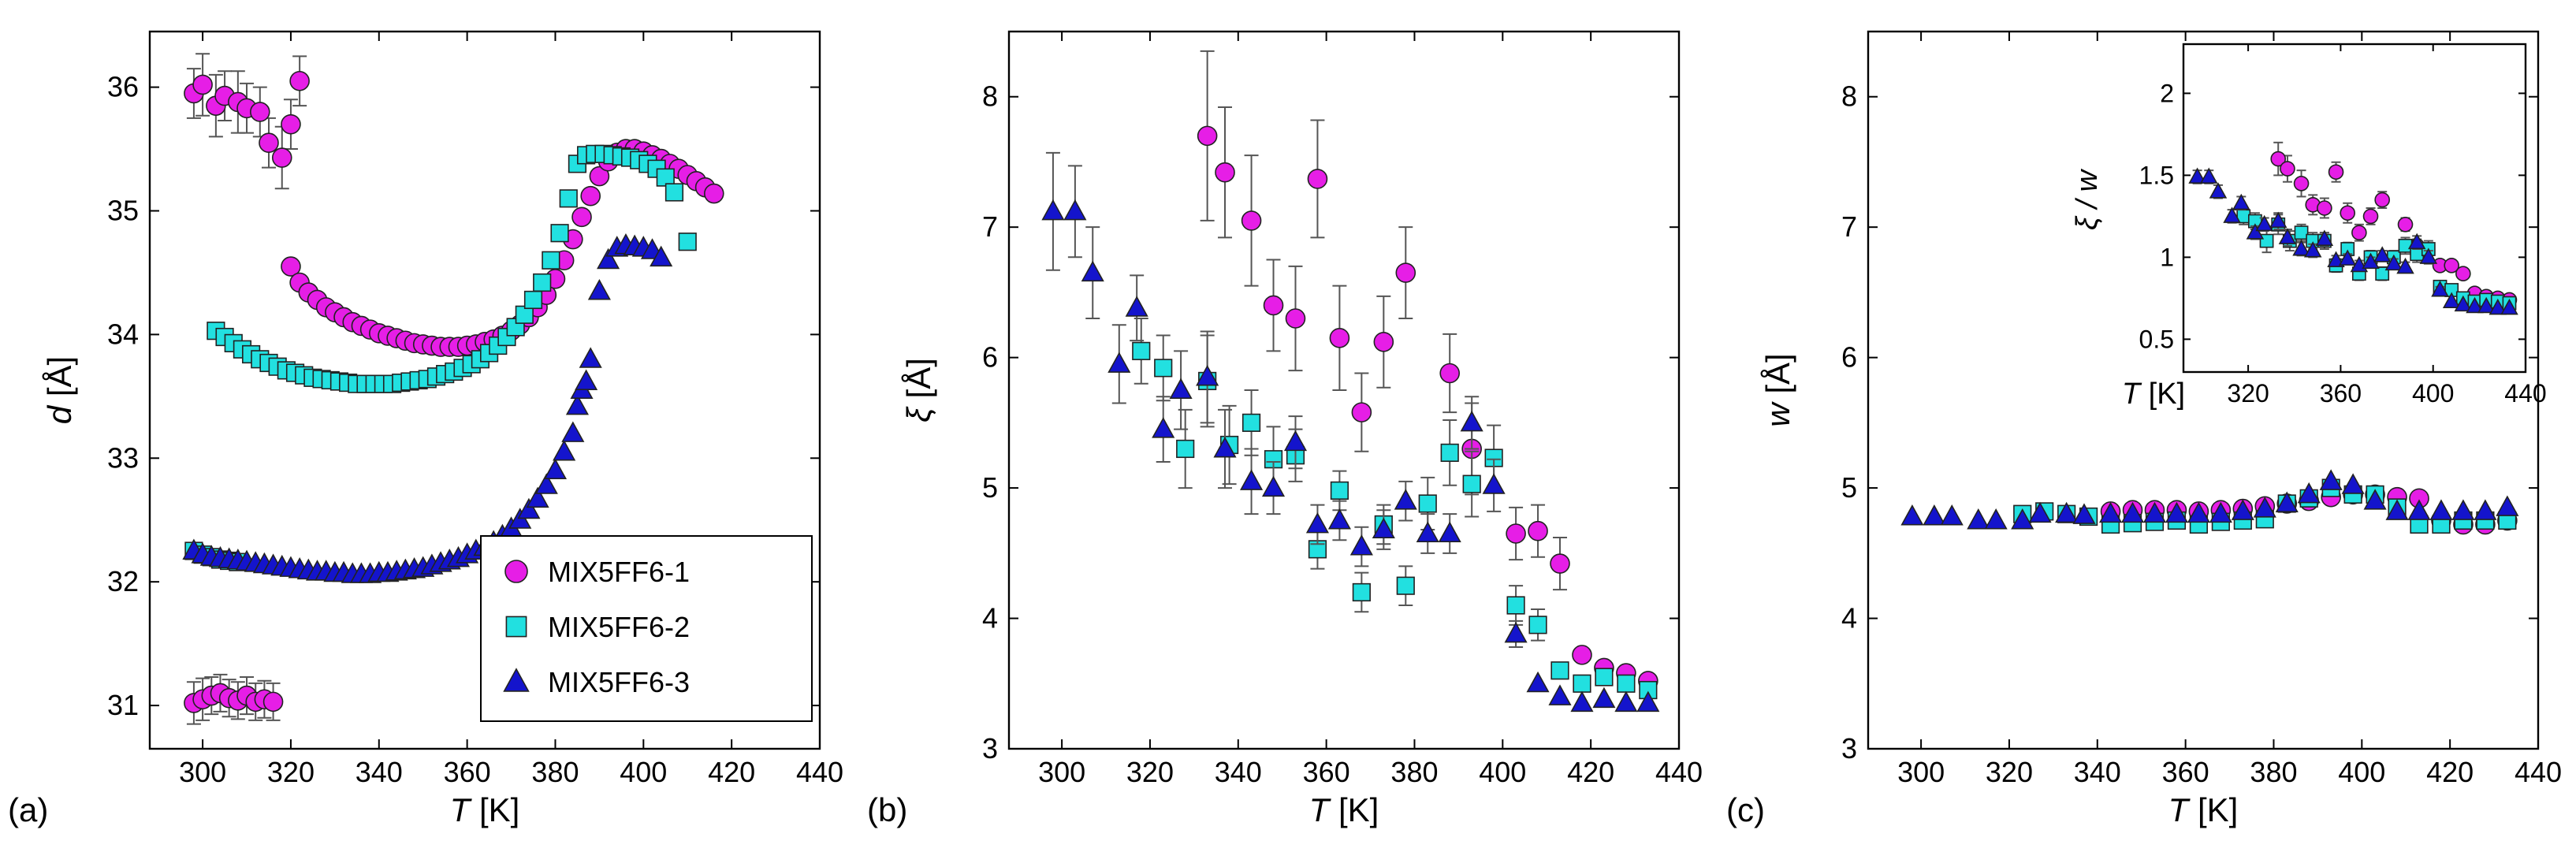  I want to click on y-axis-label-unit: [Å], so click(1777, 378).